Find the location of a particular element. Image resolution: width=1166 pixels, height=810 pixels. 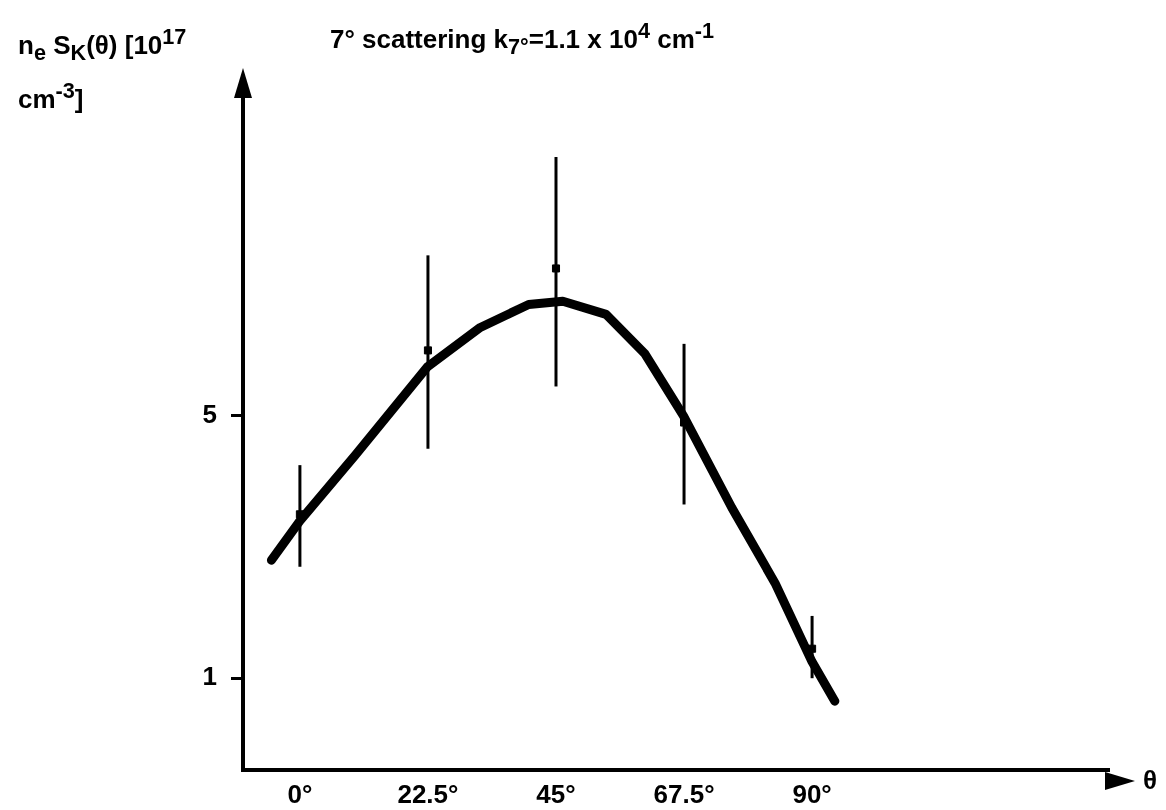

y-tick-label: 1 is located at coordinates (209, 676).